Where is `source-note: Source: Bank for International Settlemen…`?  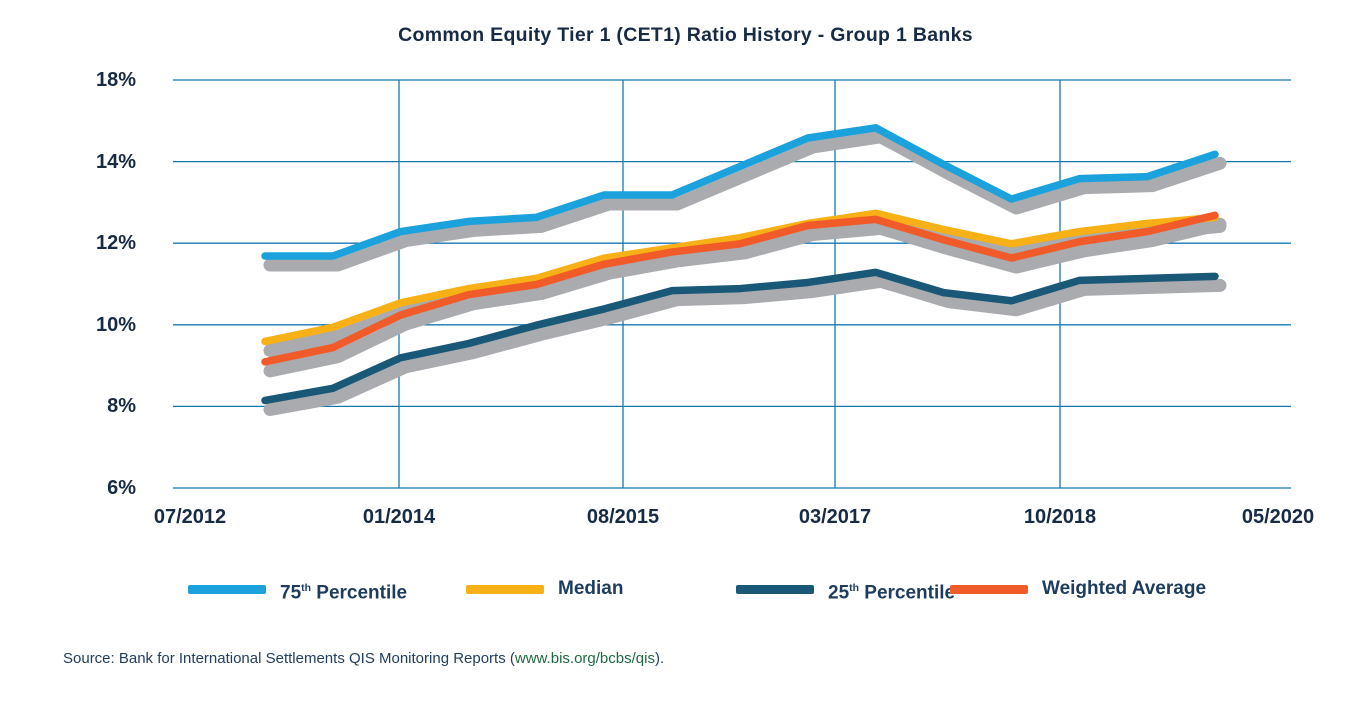
source-note: Source: Bank for International Settlemen… is located at coordinates (363, 658).